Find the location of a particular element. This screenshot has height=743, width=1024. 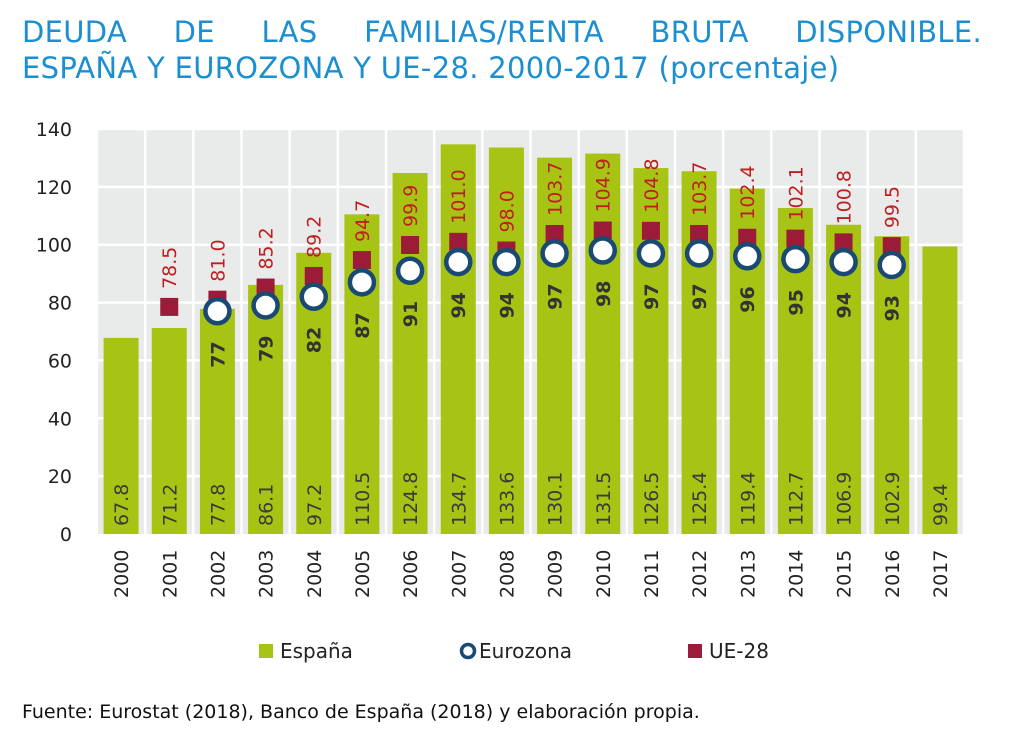

legend-label-espana: España is located at coordinates (316, 651).